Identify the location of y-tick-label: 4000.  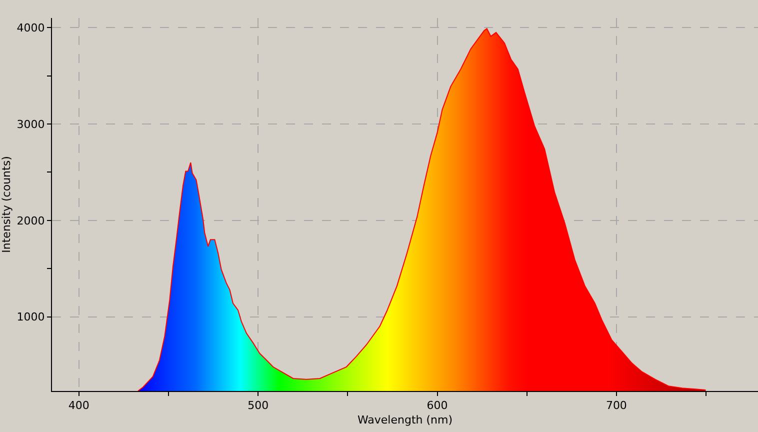
(30, 27).